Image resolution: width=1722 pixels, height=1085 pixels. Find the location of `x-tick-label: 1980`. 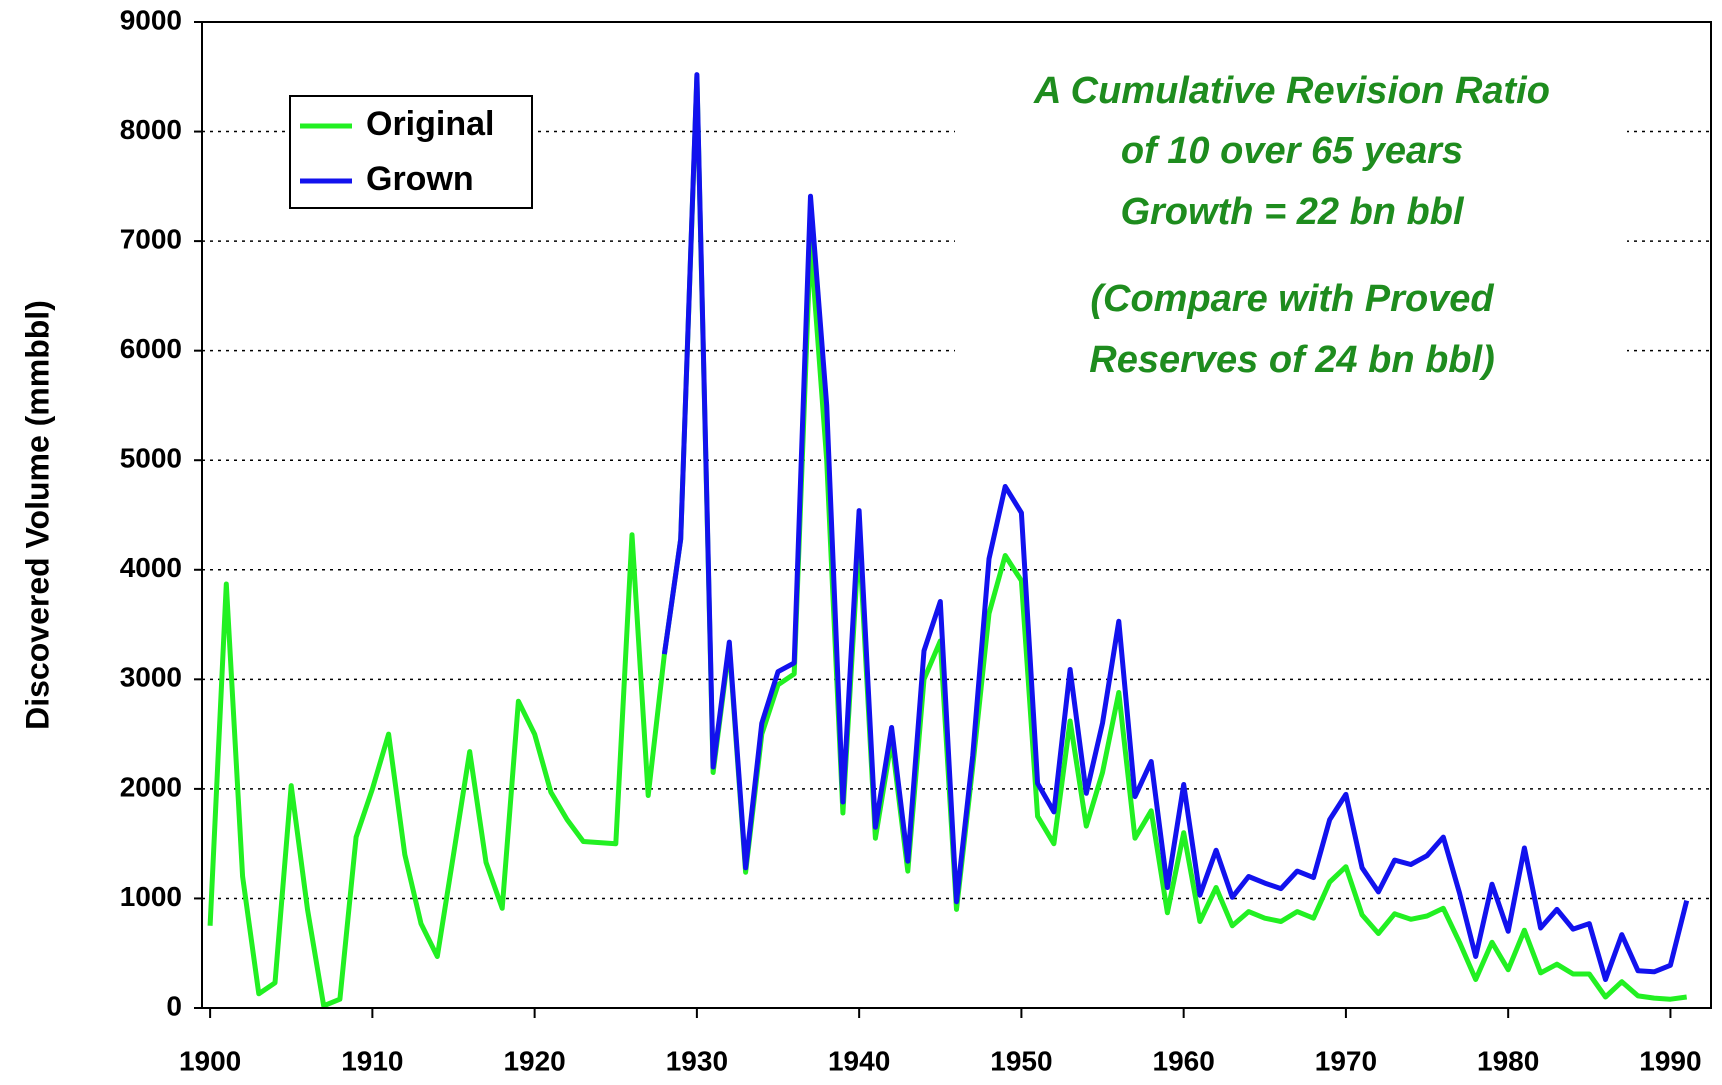

x-tick-label: 1980 is located at coordinates (1508, 1060).